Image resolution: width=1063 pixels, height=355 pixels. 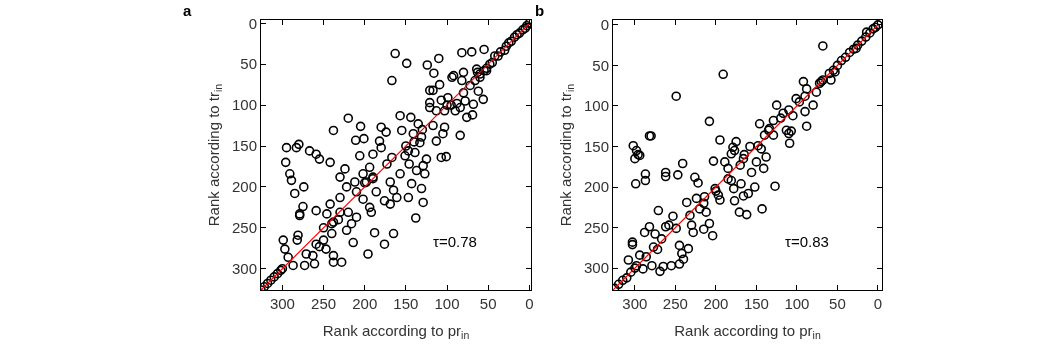 I want to click on chart-title: b, so click(x=540, y=10).